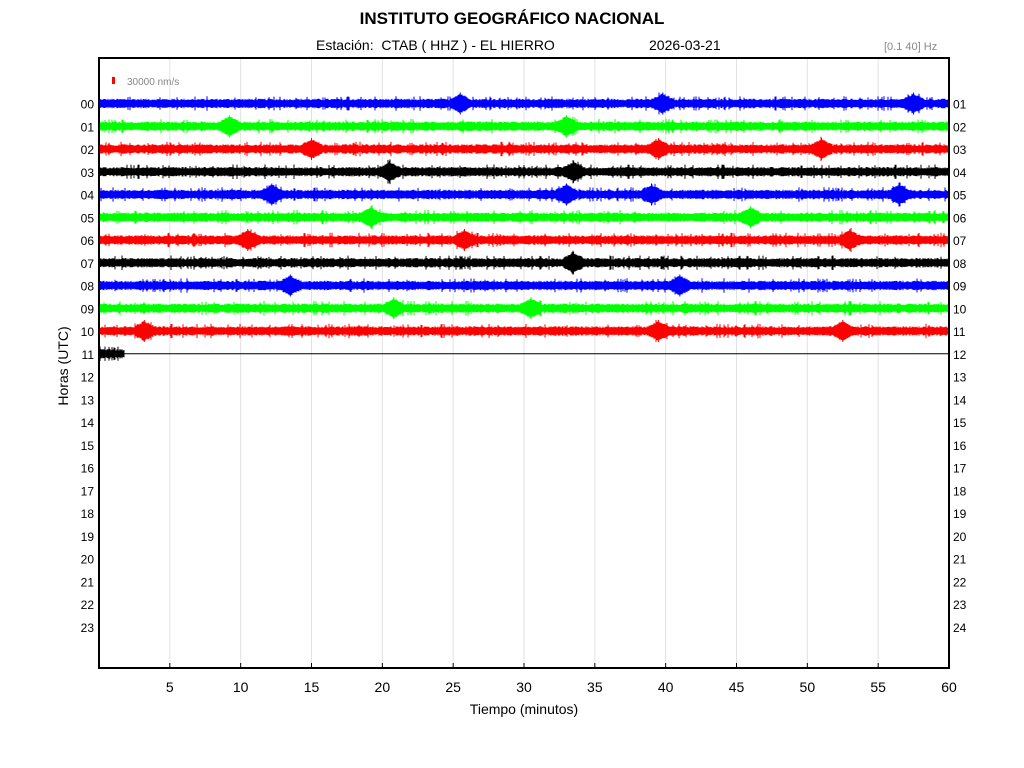 This screenshot has height=768, width=1024. I want to click on right-hour-label: 05, so click(960, 196).